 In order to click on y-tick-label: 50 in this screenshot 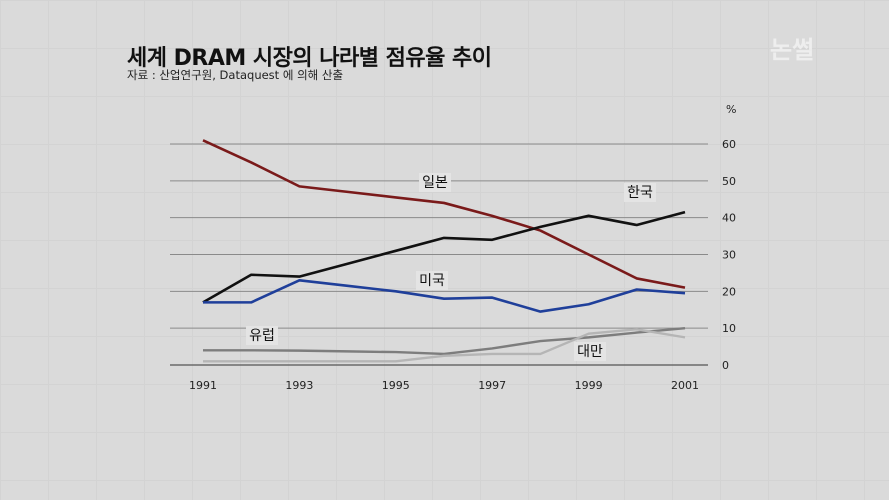, I will do `click(729, 181)`.